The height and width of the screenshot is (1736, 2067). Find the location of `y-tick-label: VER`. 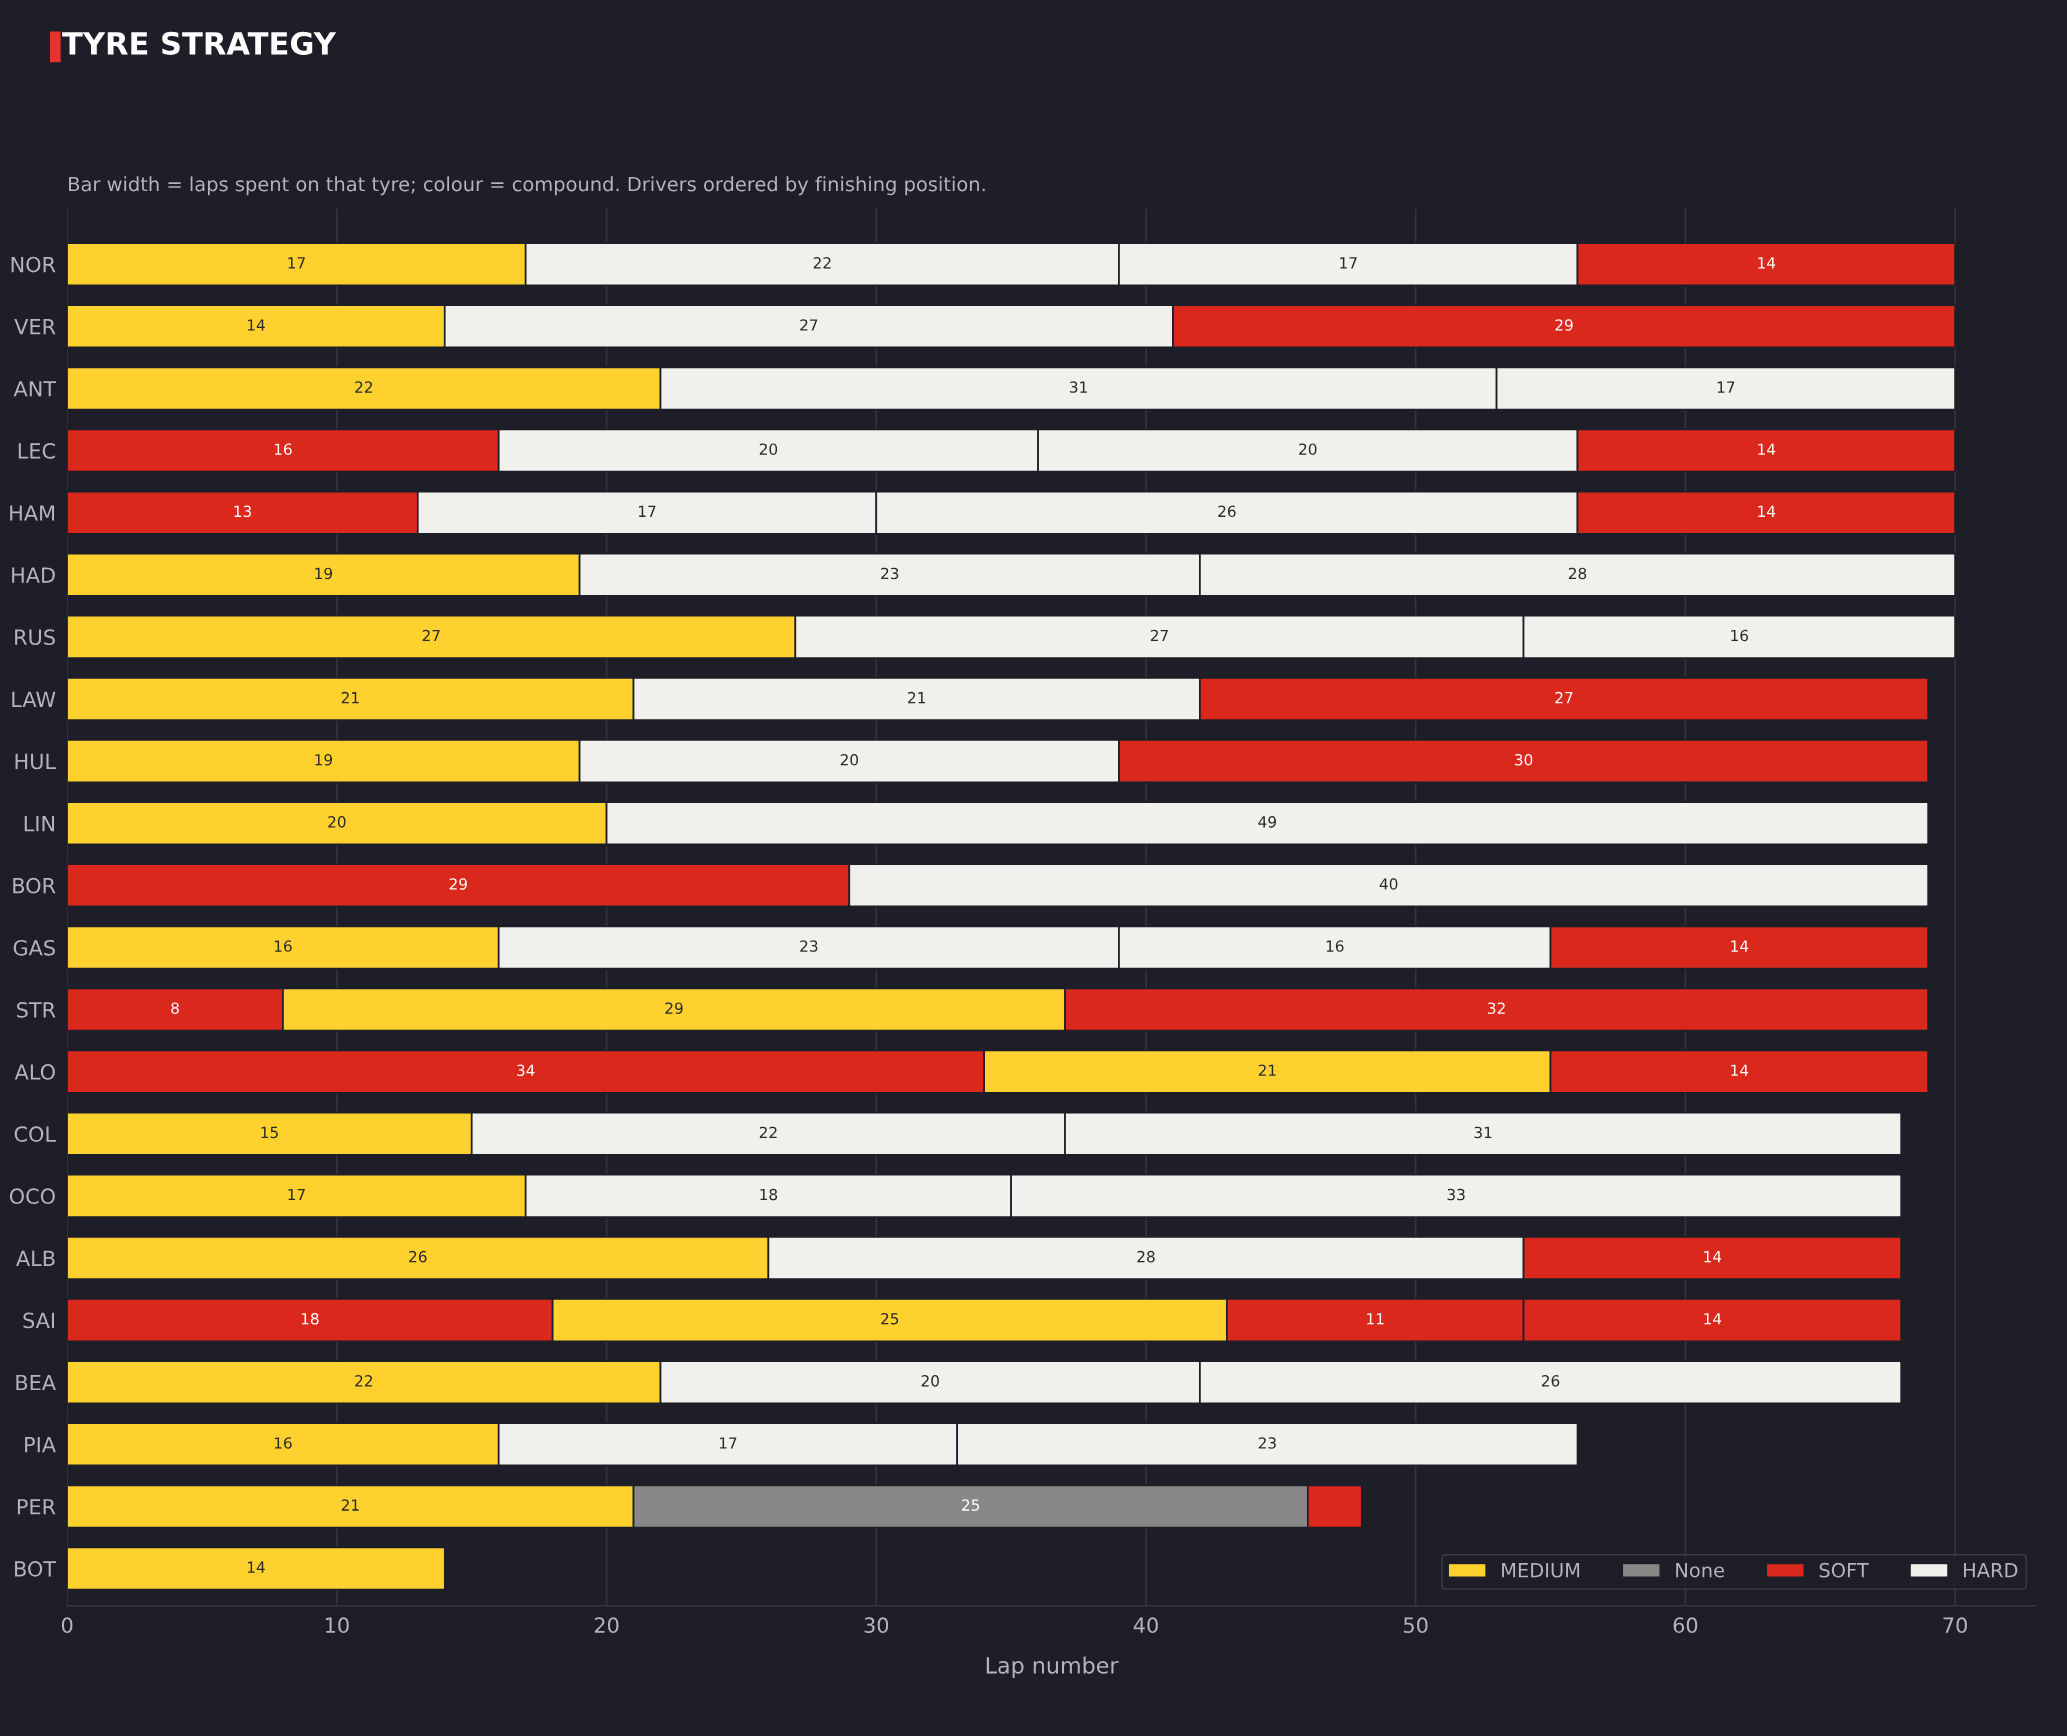

y-tick-label: VER is located at coordinates (35, 327).